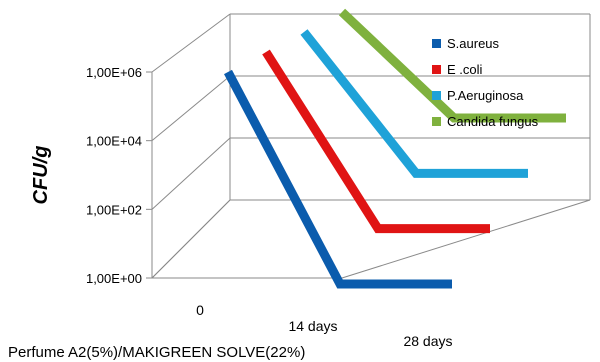 This screenshot has width=600, height=362. Describe the element at coordinates (114, 141) in the screenshot. I see `y-tick-label: 1,00E+04` at that location.